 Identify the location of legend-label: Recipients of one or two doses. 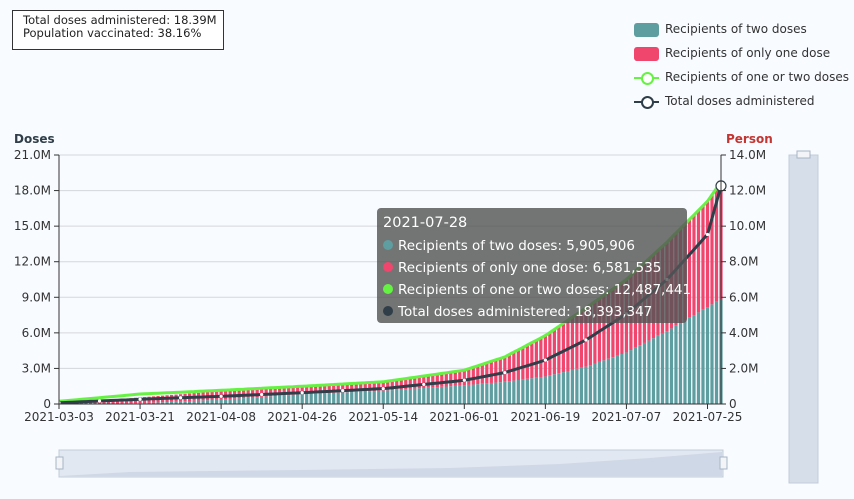
(757, 77).